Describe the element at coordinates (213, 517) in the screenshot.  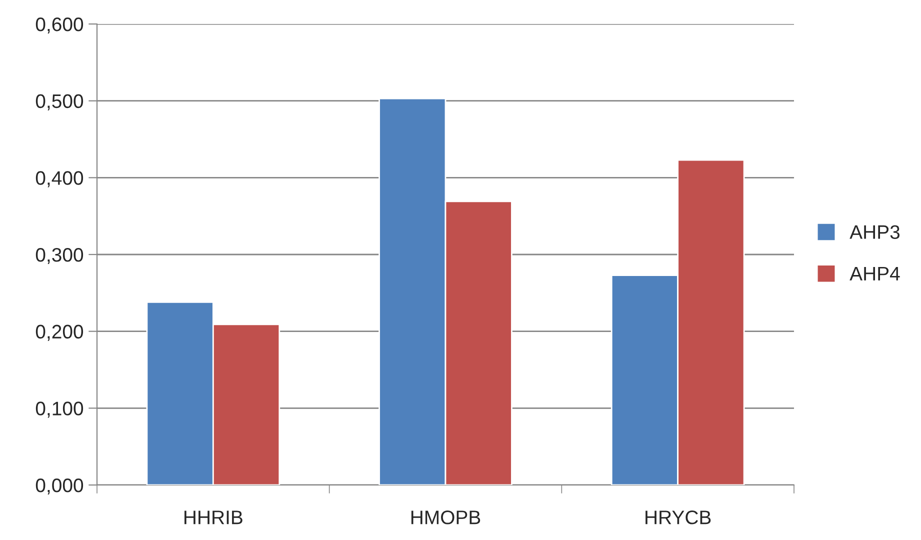
I see `x-tick-label: HHRIB` at that location.